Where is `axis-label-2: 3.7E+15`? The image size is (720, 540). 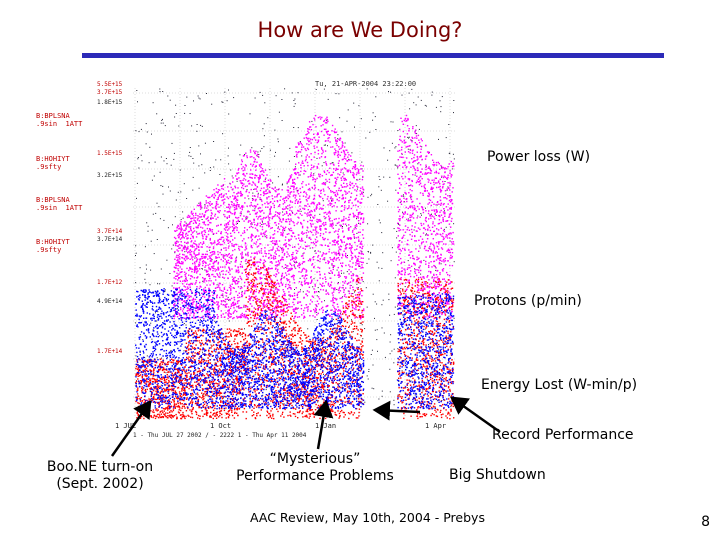
axis-label-2: 3.7E+15 is located at coordinates (110, 92).